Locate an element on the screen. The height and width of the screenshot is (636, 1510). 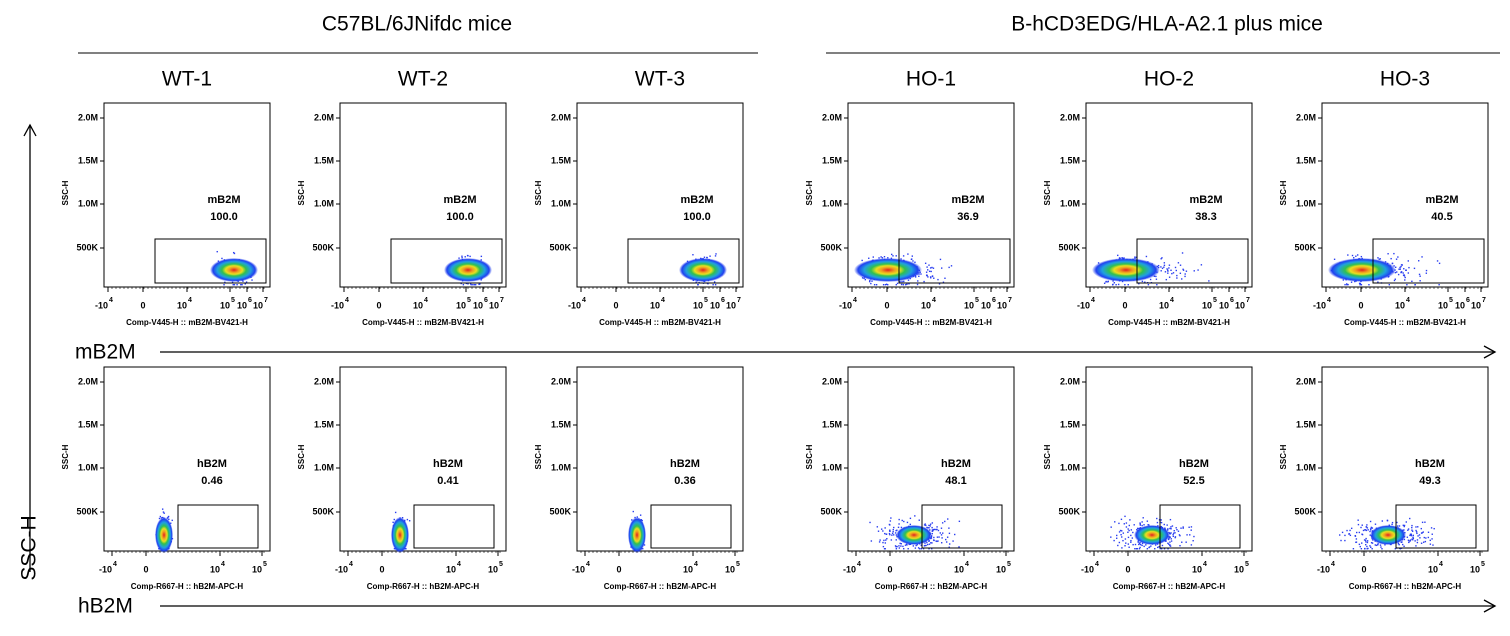
column-label: HO-2 is located at coordinates (1169, 79).